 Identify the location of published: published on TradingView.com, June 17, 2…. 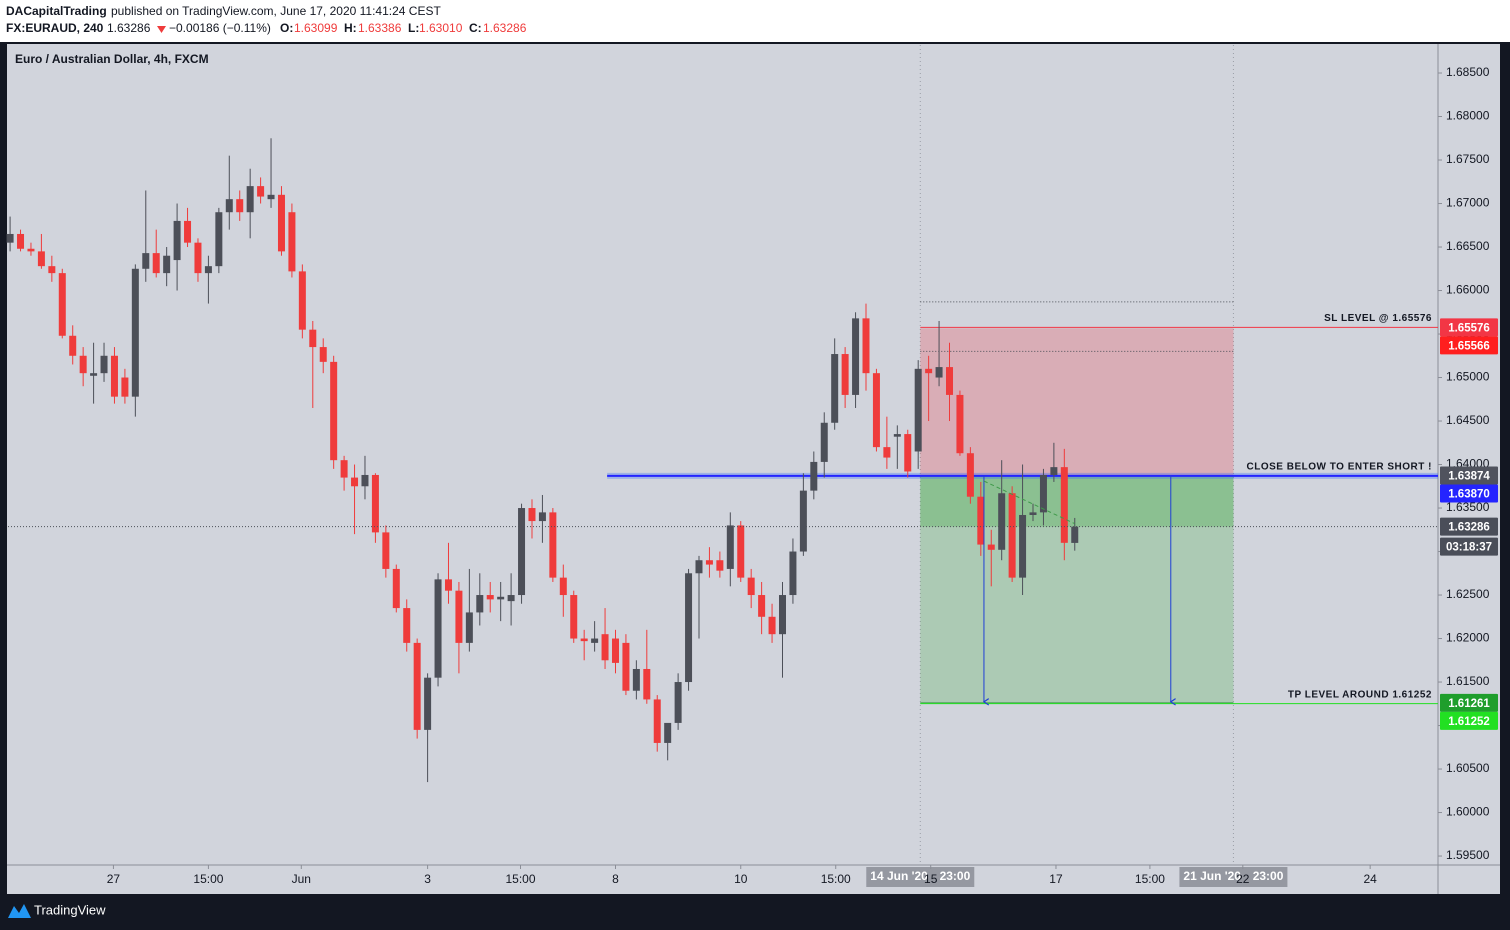
(276, 11).